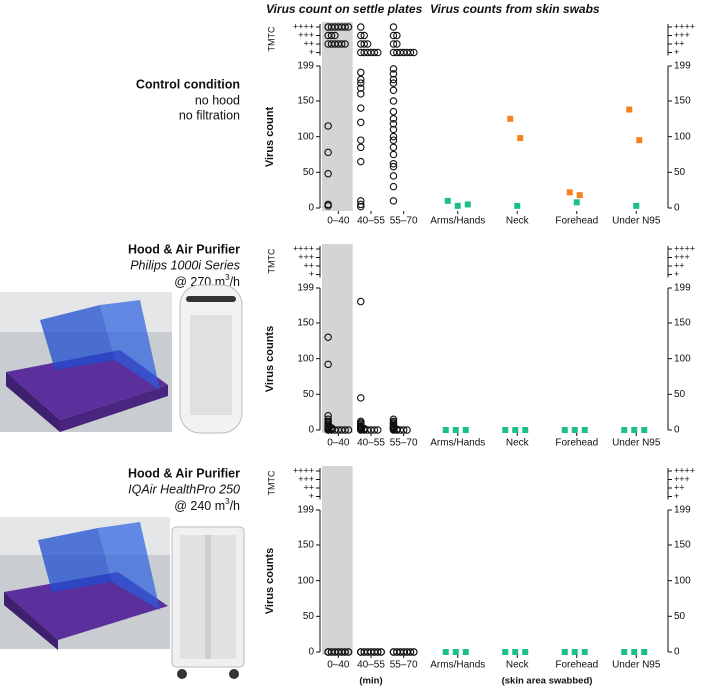 The width and height of the screenshot is (709, 691). I want to click on x-tick-label: Under N95, so click(636, 665).